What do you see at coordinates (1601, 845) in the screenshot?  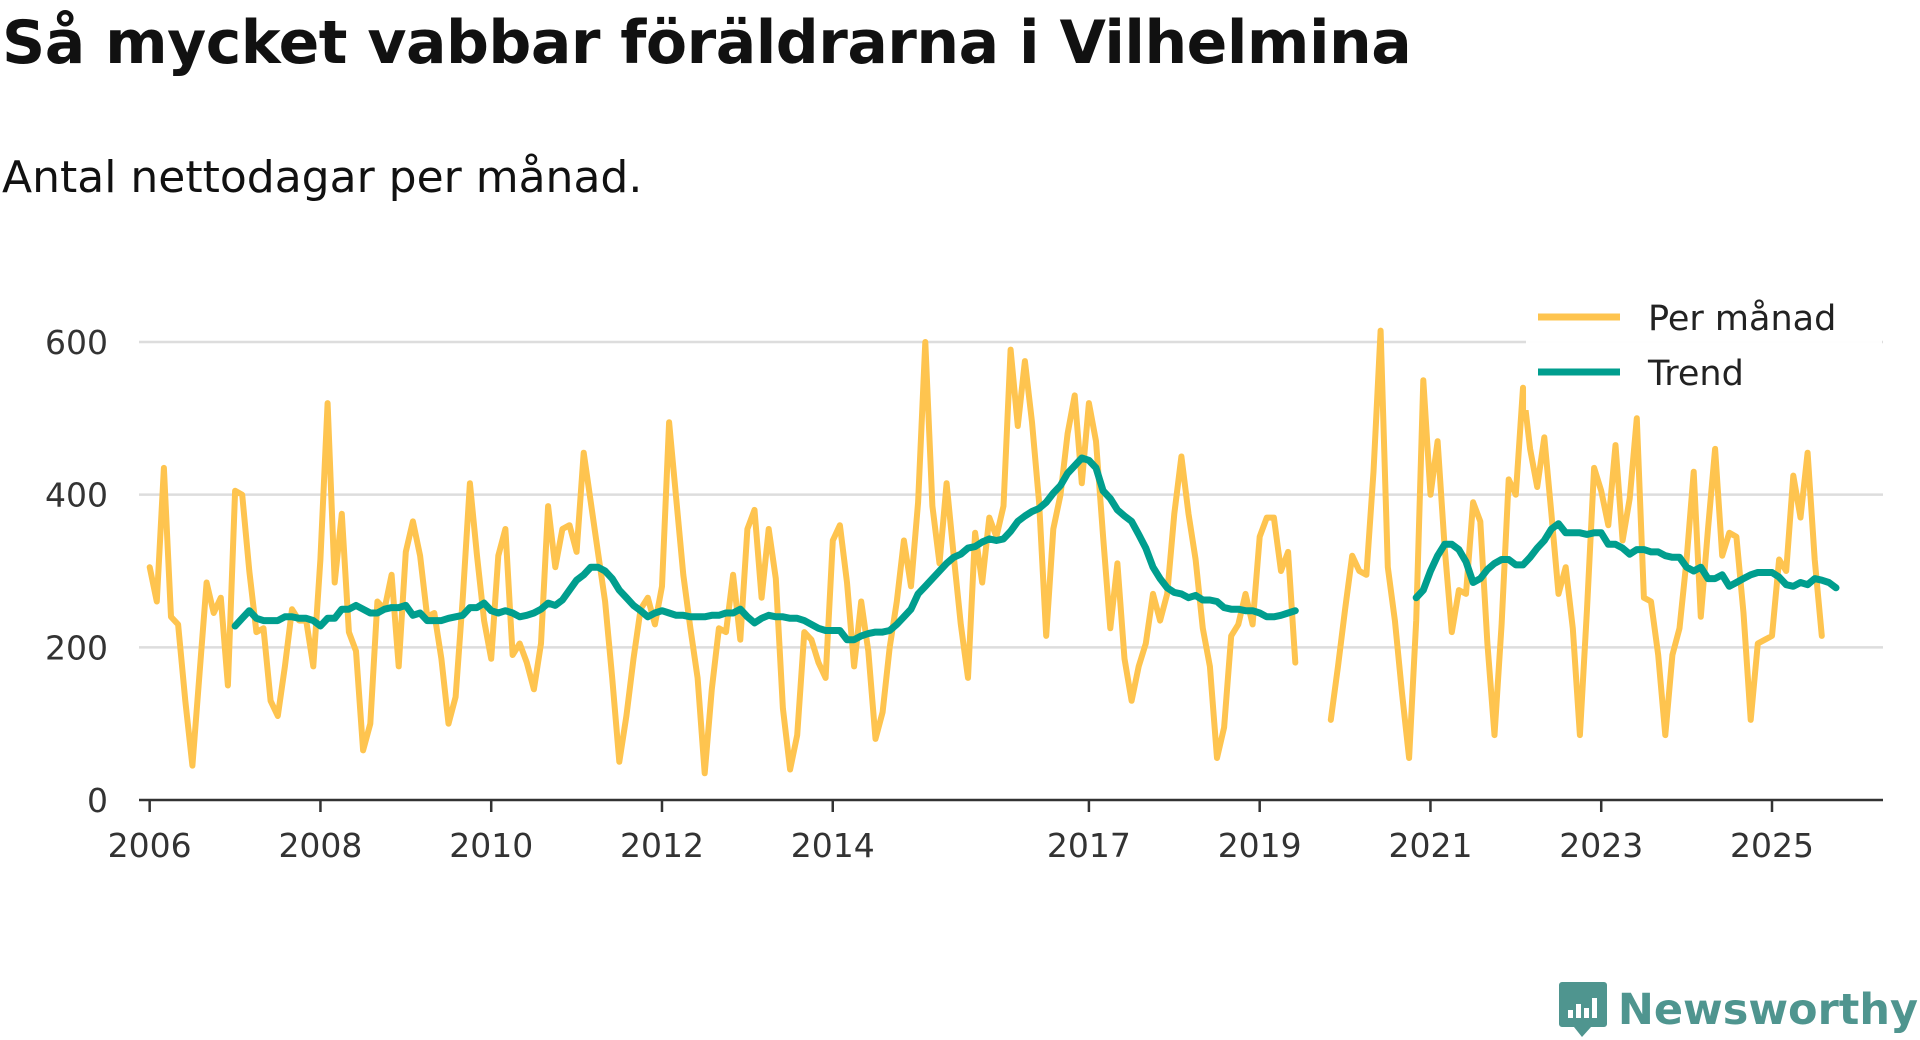 I see `x-tick-label: 2023` at bounding box center [1601, 845].